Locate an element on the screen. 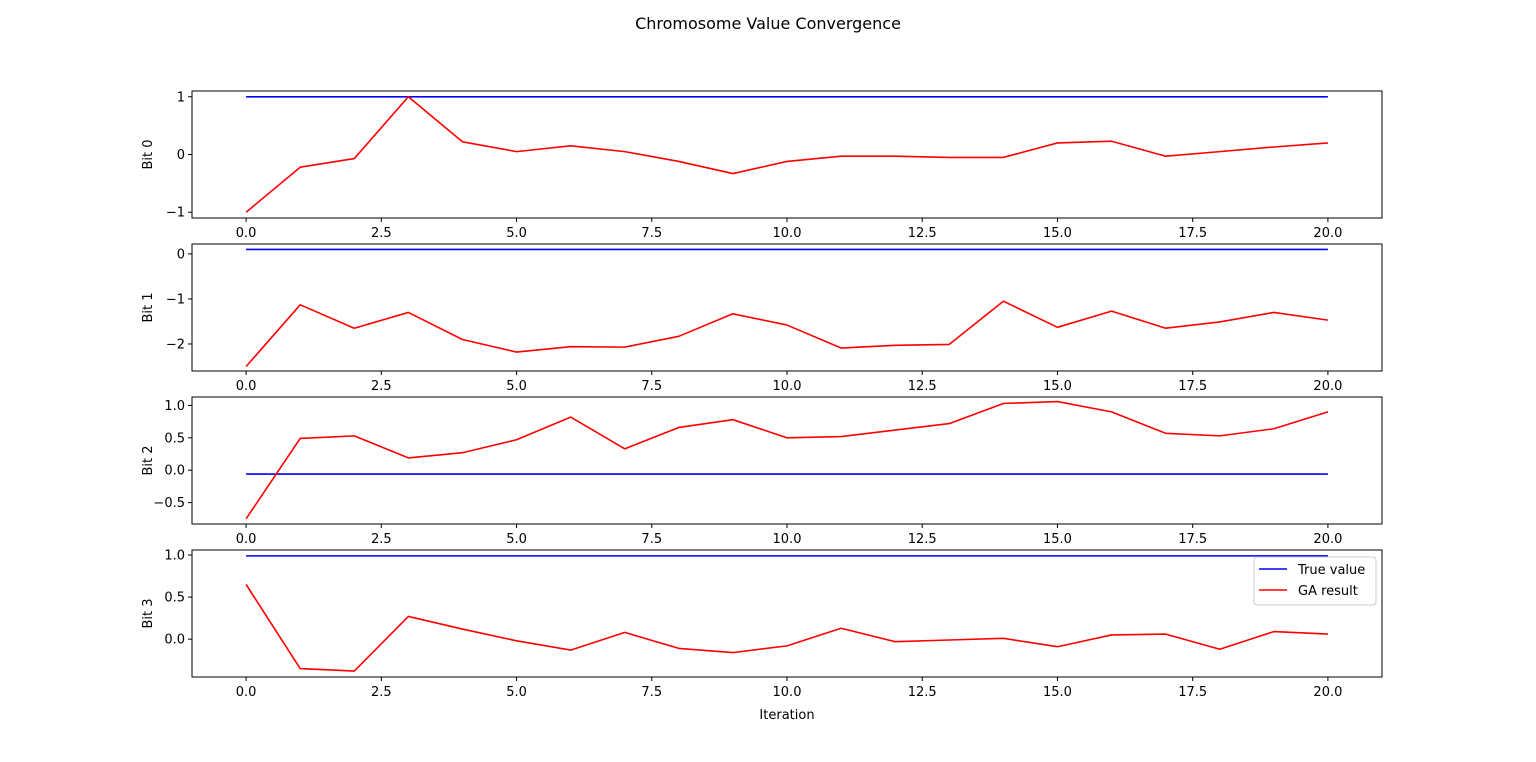 The width and height of the screenshot is (1536, 762). legend-entry-label: GA result is located at coordinates (1328, 591).